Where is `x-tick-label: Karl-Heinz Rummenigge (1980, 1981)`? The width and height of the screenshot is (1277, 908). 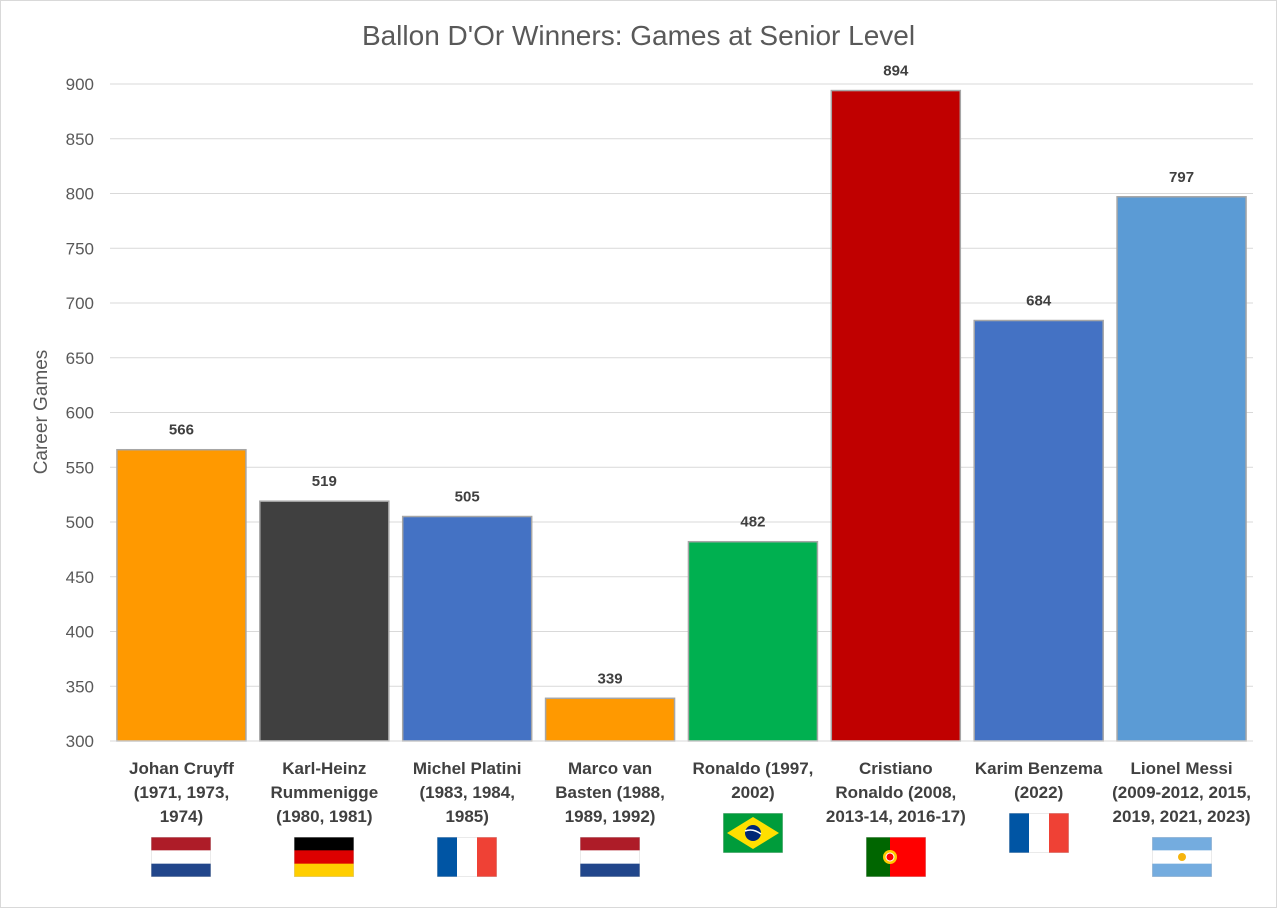
x-tick-label: Karl-Heinz Rummenigge (1980, 1981) is located at coordinates (324, 817).